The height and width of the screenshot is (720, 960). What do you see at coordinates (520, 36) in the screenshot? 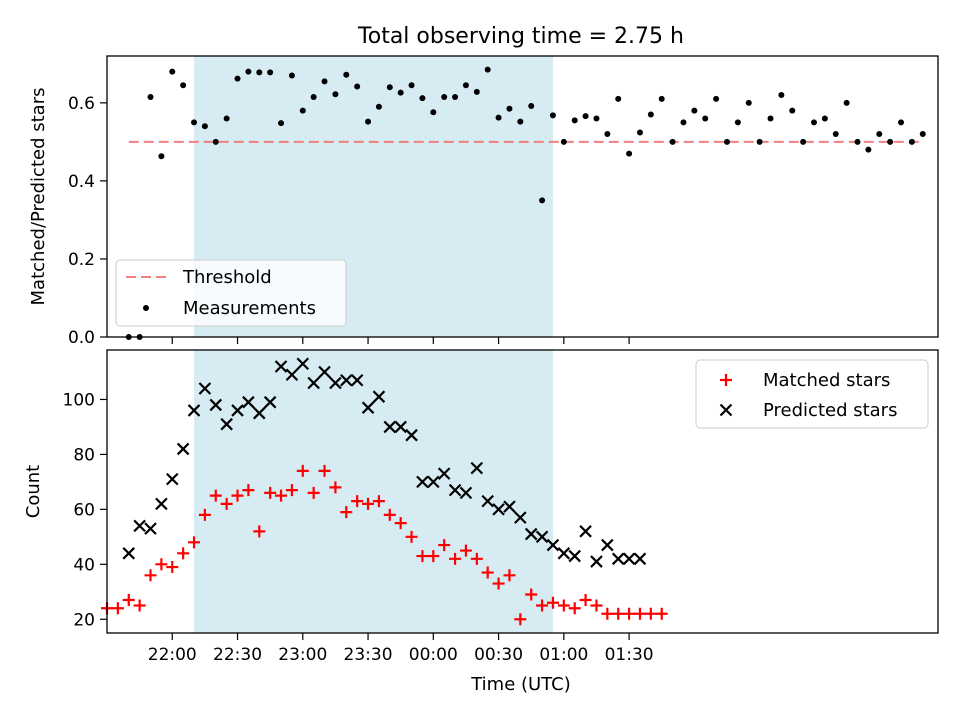
I see `top-chart-title: Total observing time = 2.75 h` at bounding box center [520, 36].